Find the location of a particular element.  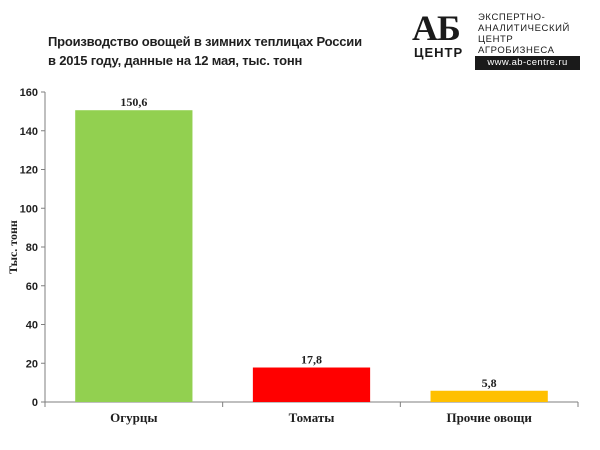

logo-url: www.ab-centre.ru is located at coordinates (527, 63).